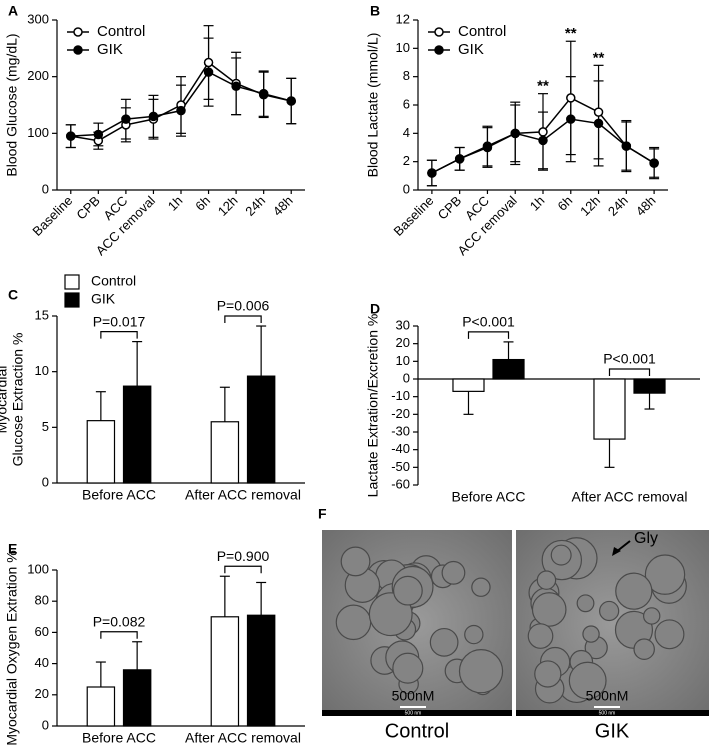 This screenshot has width=709, height=746. I want to click on y-tick-label: -20, so click(400, 413).